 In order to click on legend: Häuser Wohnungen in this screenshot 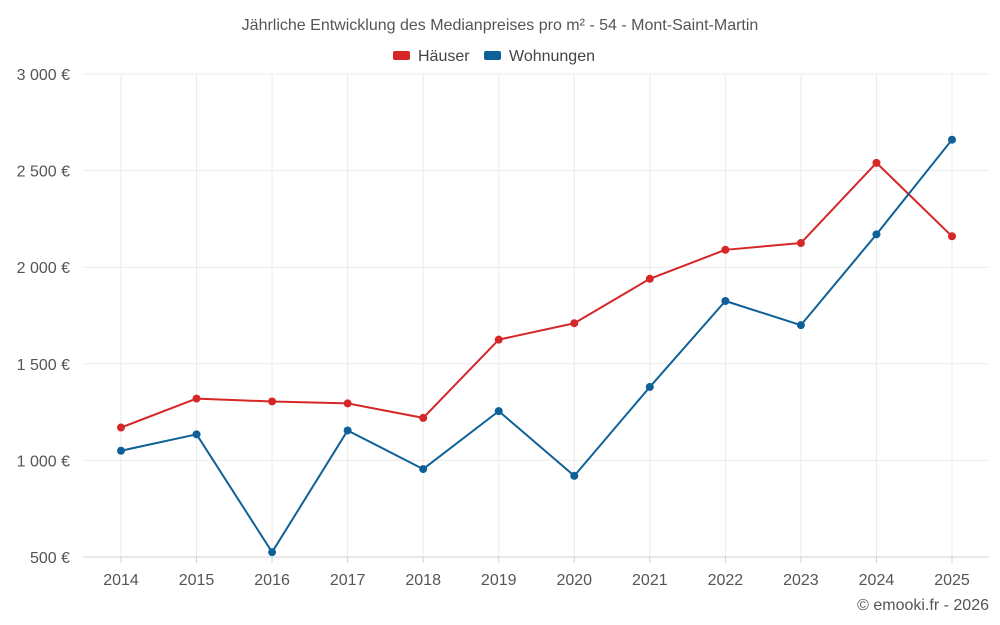, I will do `click(494, 56)`.